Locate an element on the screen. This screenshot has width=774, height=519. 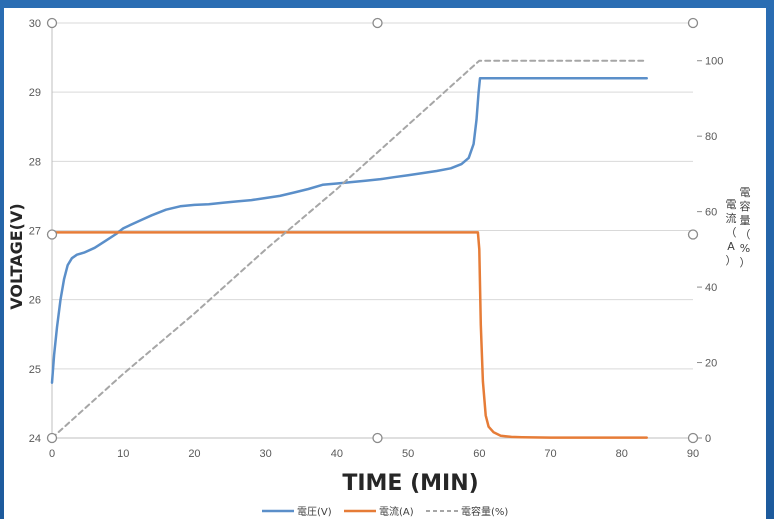
y2-title-glyph: A is located at coordinates (731, 246).